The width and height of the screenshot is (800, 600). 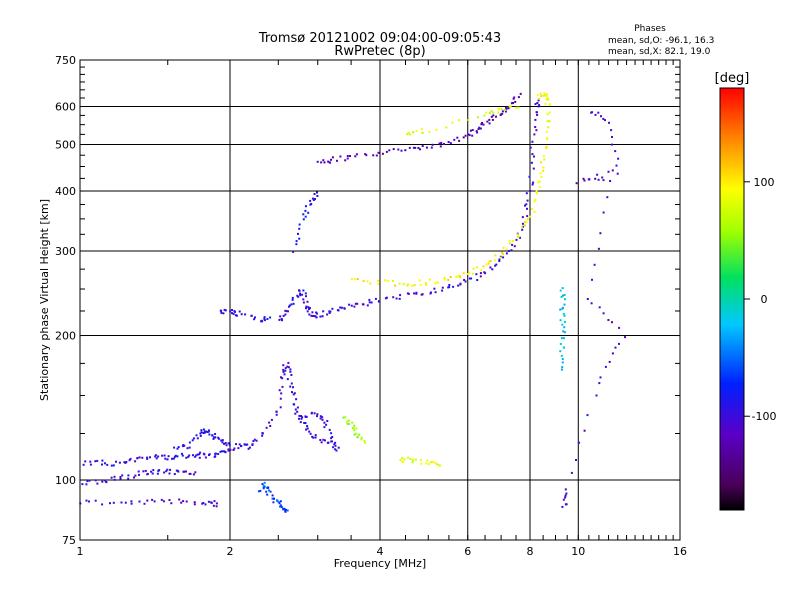 What do you see at coordinates (650, 29) in the screenshot?
I see `phases-title: Phases` at bounding box center [650, 29].